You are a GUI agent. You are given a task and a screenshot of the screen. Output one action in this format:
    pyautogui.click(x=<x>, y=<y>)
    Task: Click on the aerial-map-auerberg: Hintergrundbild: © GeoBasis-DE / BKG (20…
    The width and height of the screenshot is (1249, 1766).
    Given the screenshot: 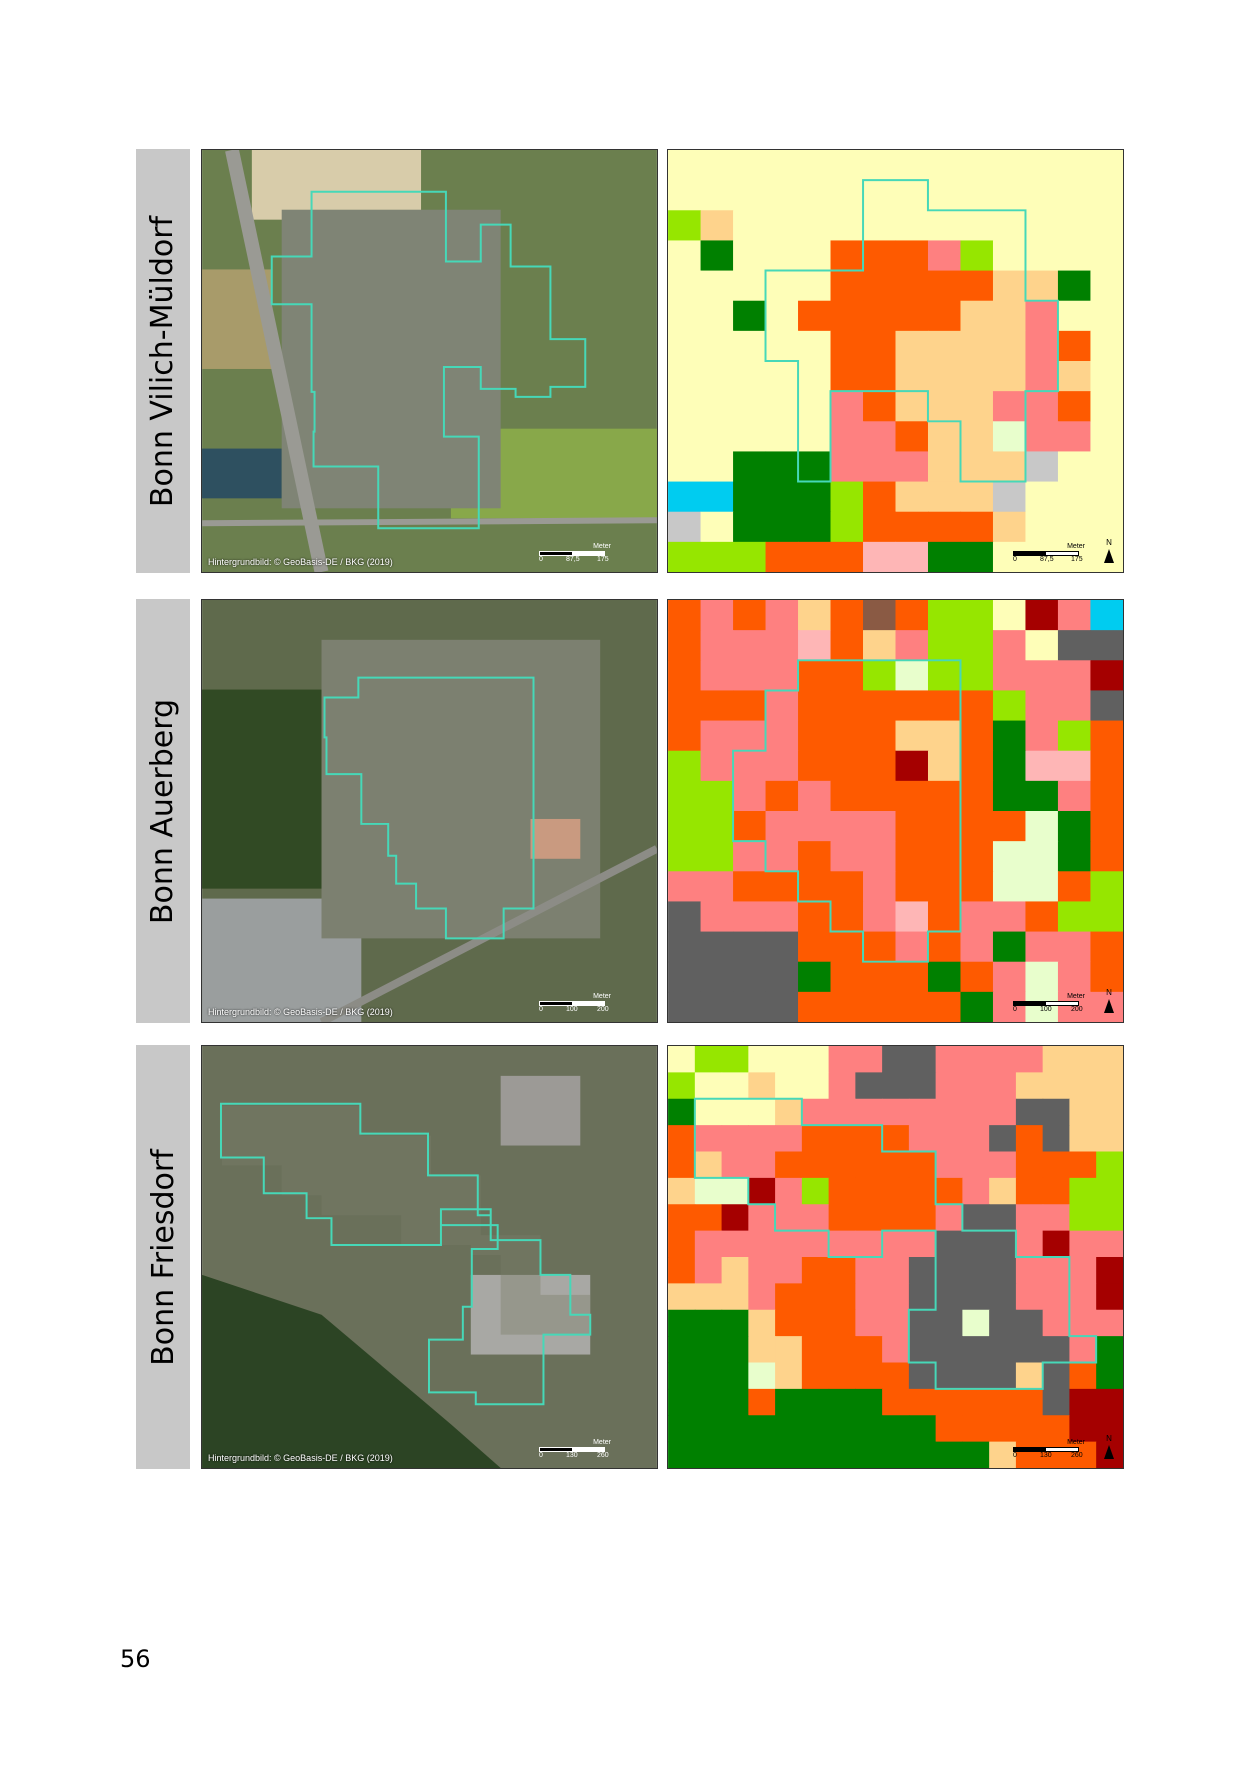 What is the action you would take?
    pyautogui.click(x=429, y=811)
    